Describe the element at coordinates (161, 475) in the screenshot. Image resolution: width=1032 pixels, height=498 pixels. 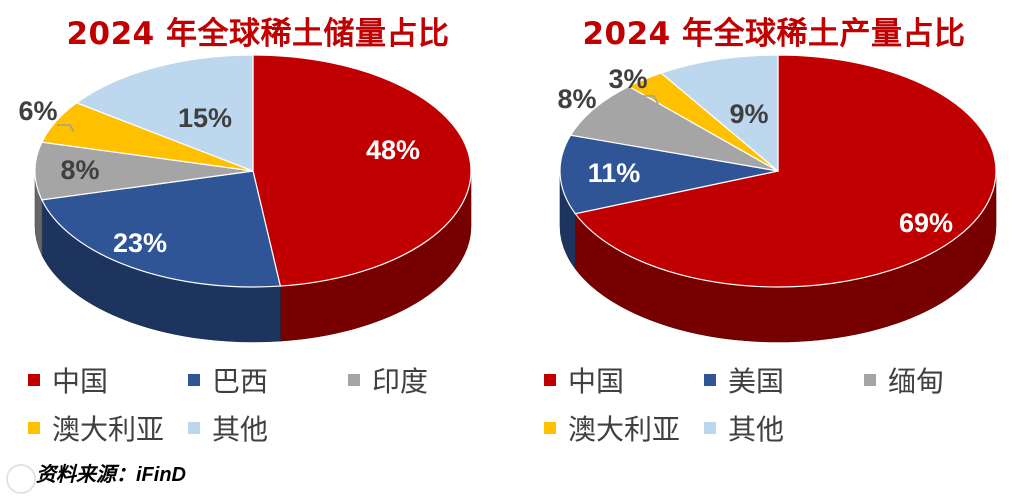
I see `source-name: iFinD` at that location.